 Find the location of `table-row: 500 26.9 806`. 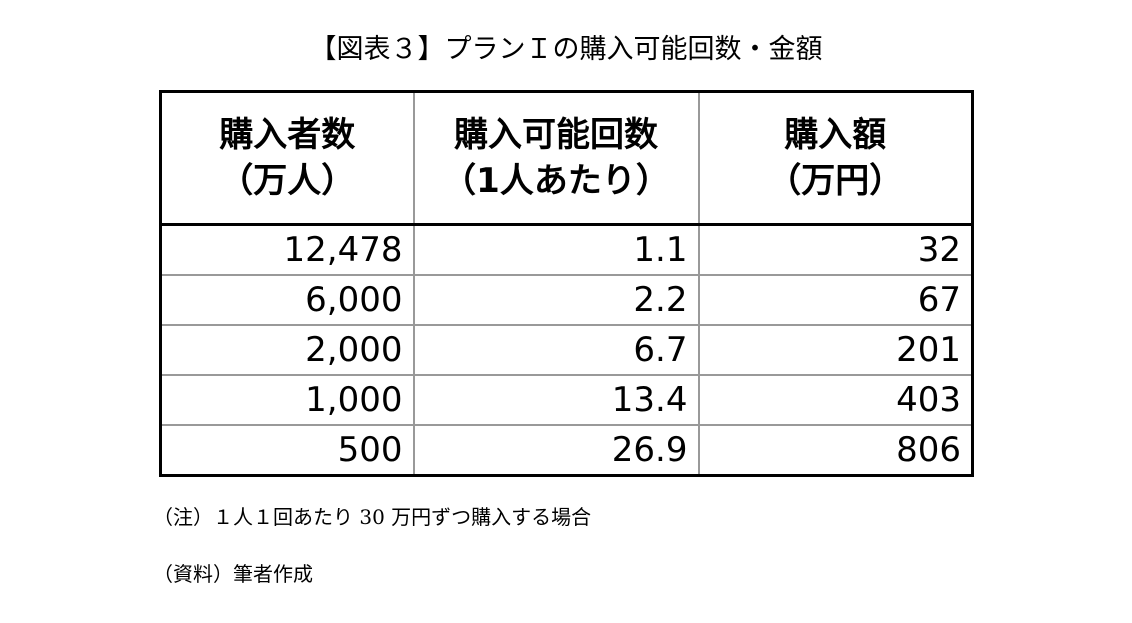

table-row: 500 26.9 806 is located at coordinates (566, 450).